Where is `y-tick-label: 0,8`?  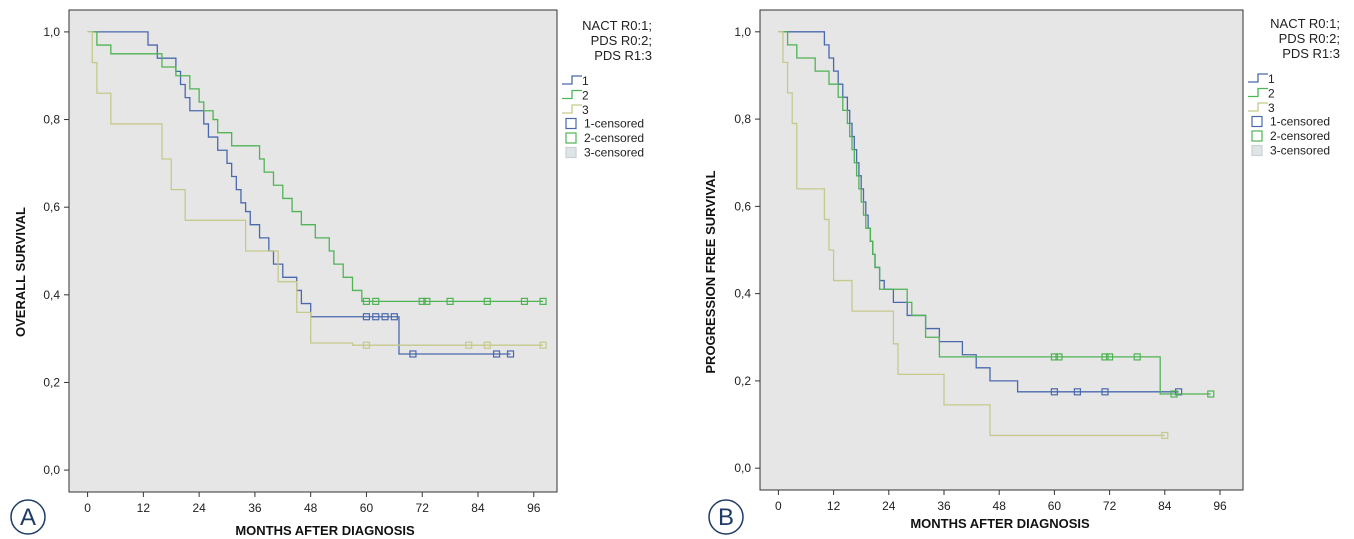
y-tick-label: 0,8 is located at coordinates (51, 120).